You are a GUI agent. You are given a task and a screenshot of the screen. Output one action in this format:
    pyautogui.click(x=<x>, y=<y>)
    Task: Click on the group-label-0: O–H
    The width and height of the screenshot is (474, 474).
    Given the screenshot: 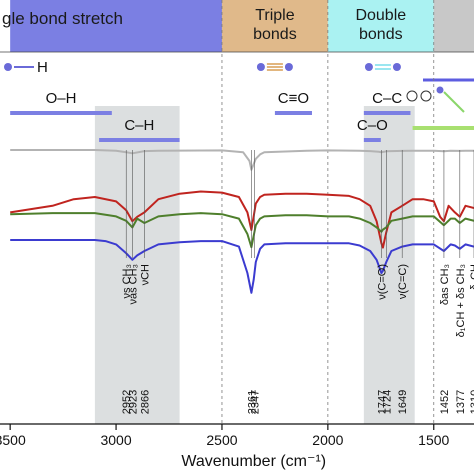 What is the action you would take?
    pyautogui.click(x=61, y=98)
    